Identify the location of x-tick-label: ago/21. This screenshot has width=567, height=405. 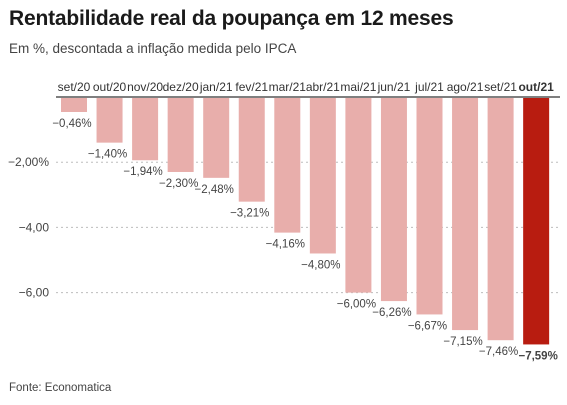
(465, 87).